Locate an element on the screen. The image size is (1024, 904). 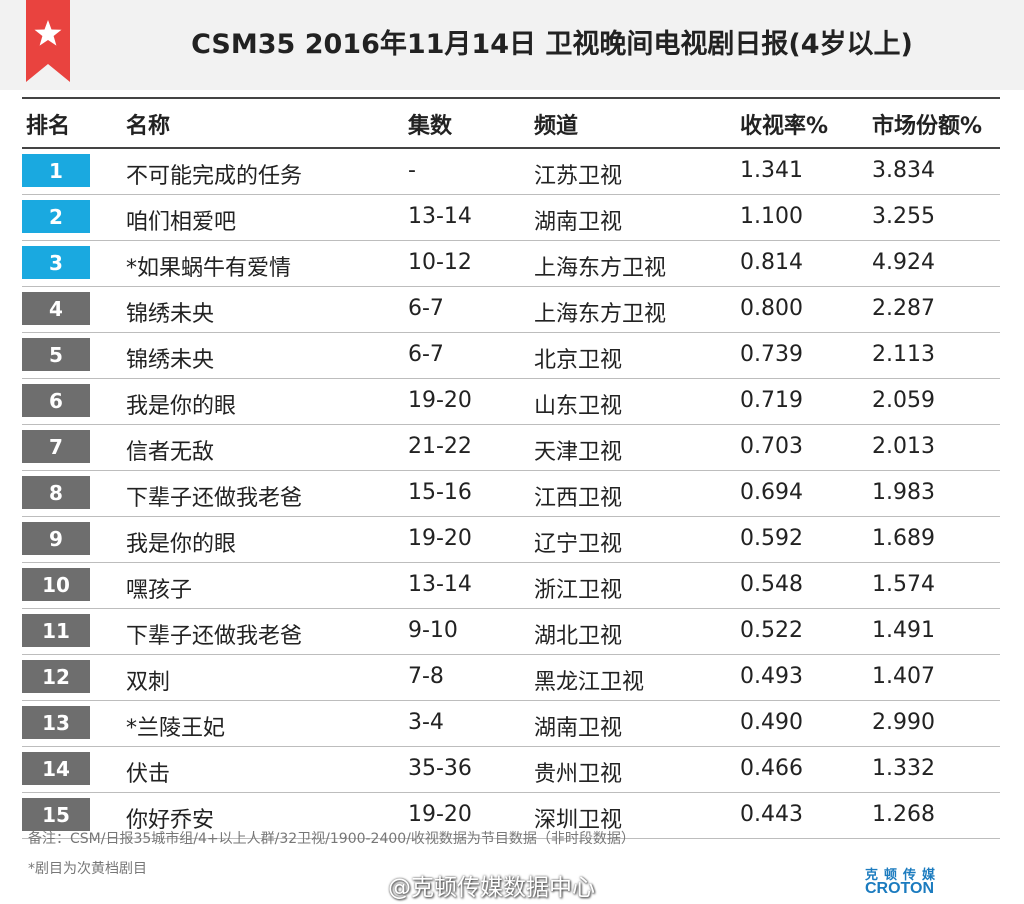
column-header-episodes: 集数 is located at coordinates (430, 126).